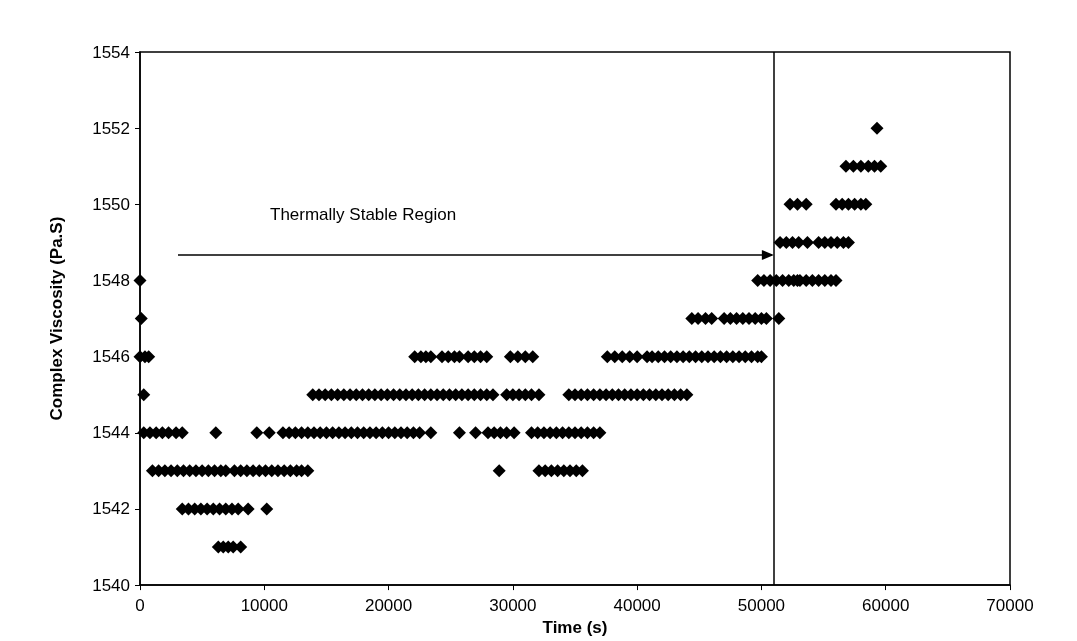 This screenshot has height=641, width=1077. I want to click on y-tick-label: 1542, so click(111, 509).